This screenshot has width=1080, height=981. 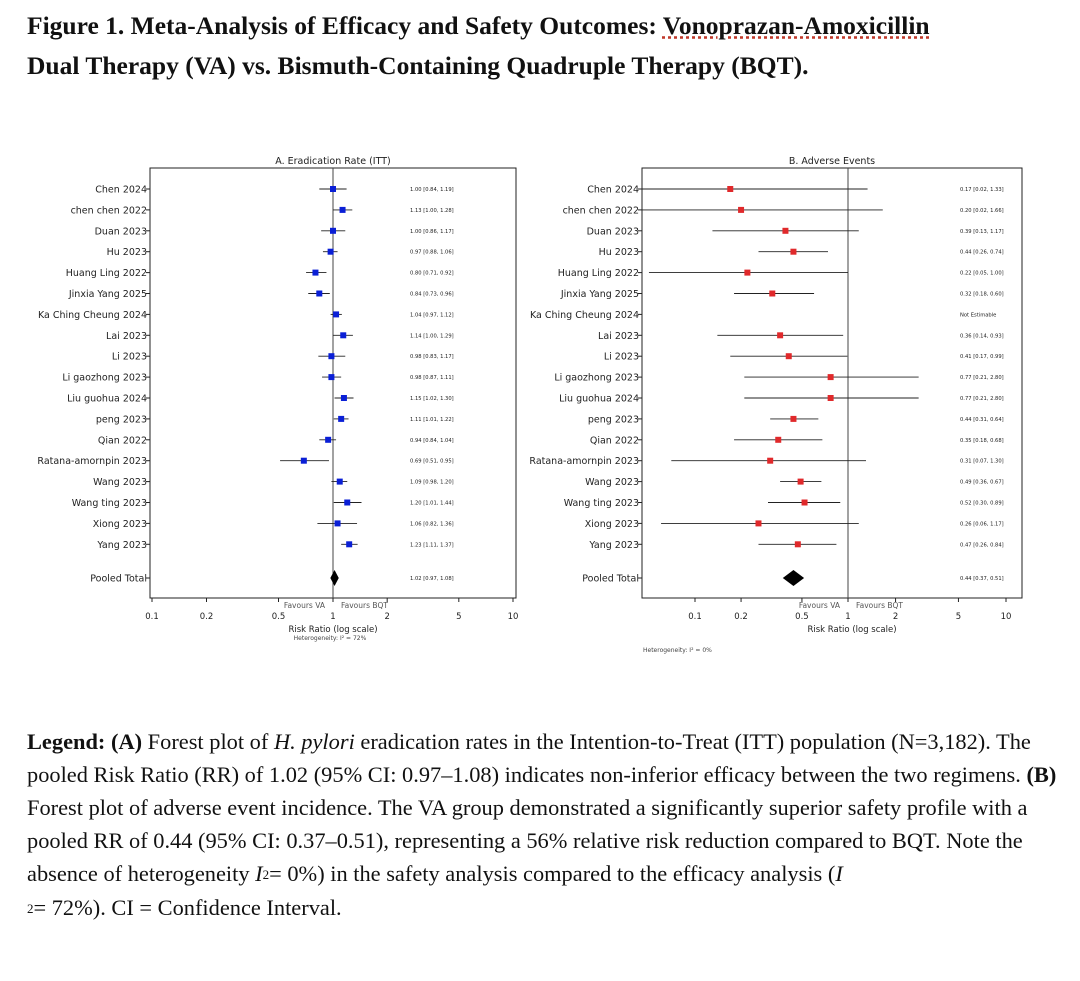 What do you see at coordinates (982, 295) in the screenshot?
I see `ci-label-b-study-5: 0.32 [0.18, 0.60]` at bounding box center [982, 295].